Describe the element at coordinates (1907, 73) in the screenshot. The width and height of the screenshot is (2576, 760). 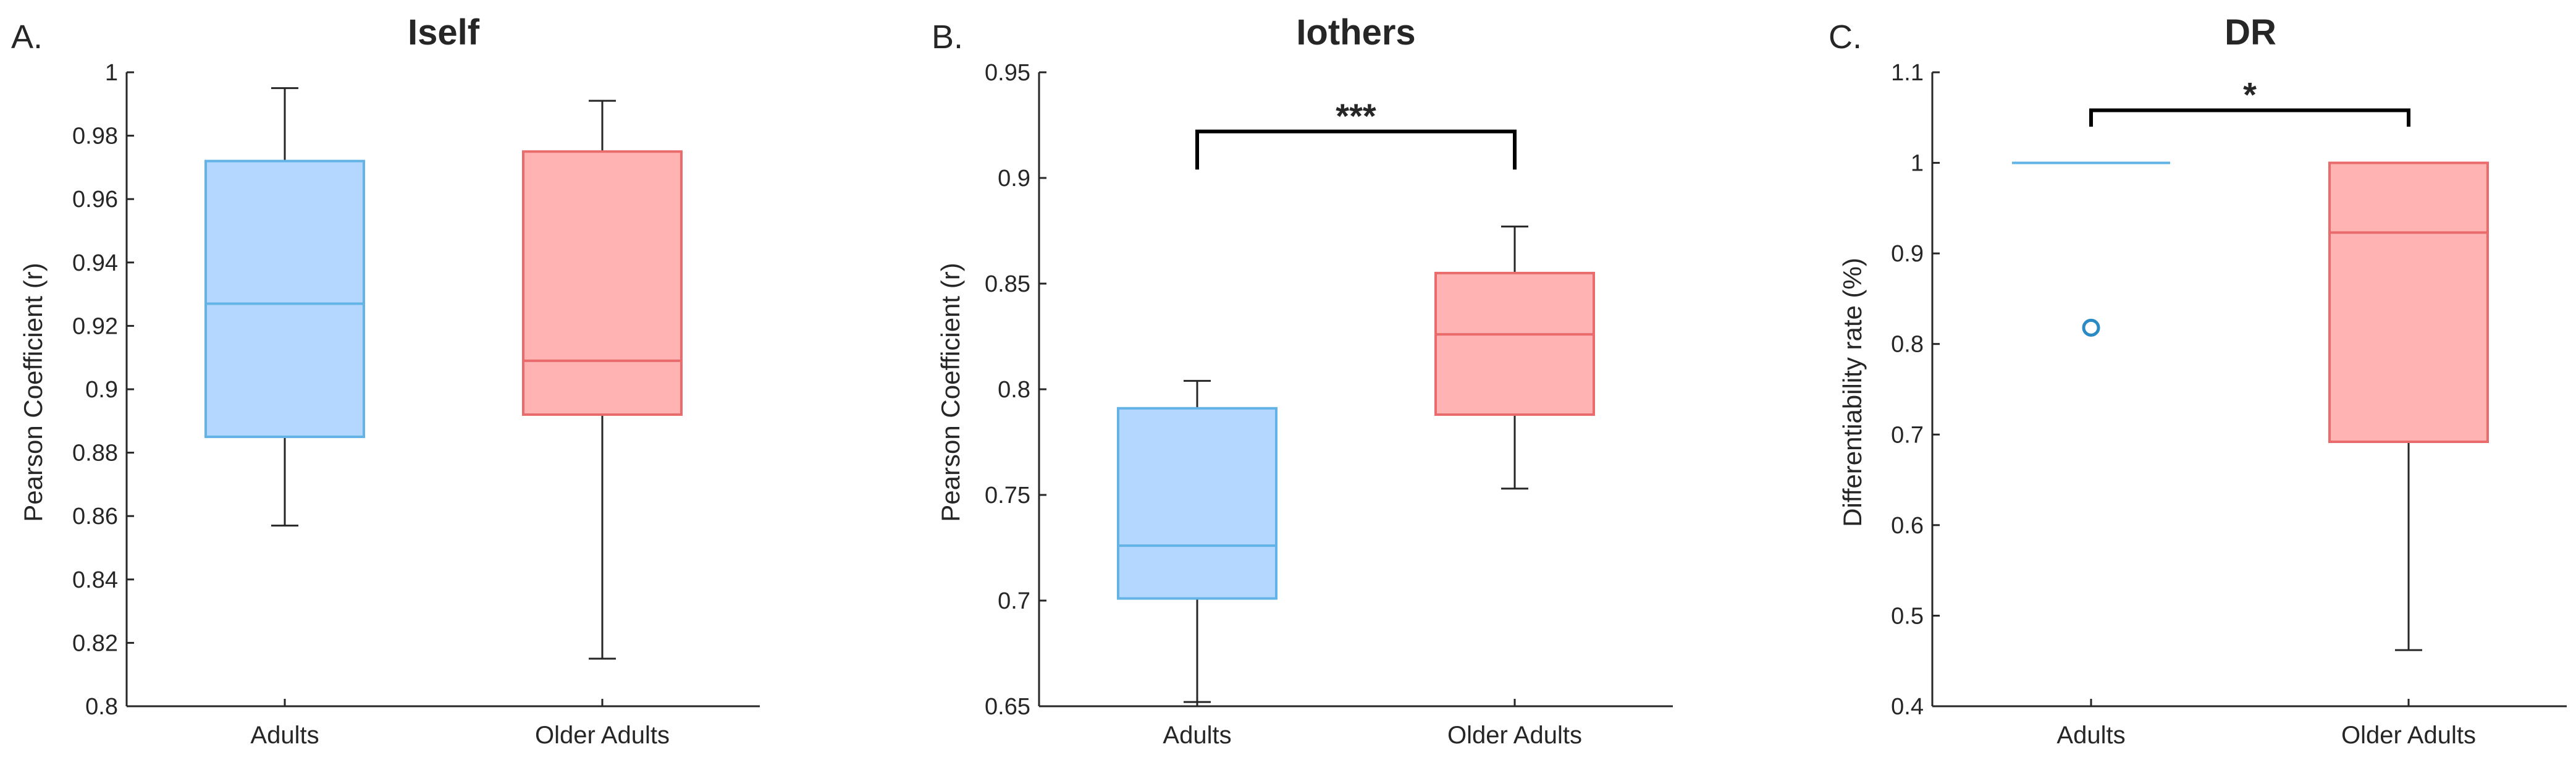
I see `panel-c-y-tick-label: 1.1` at that location.